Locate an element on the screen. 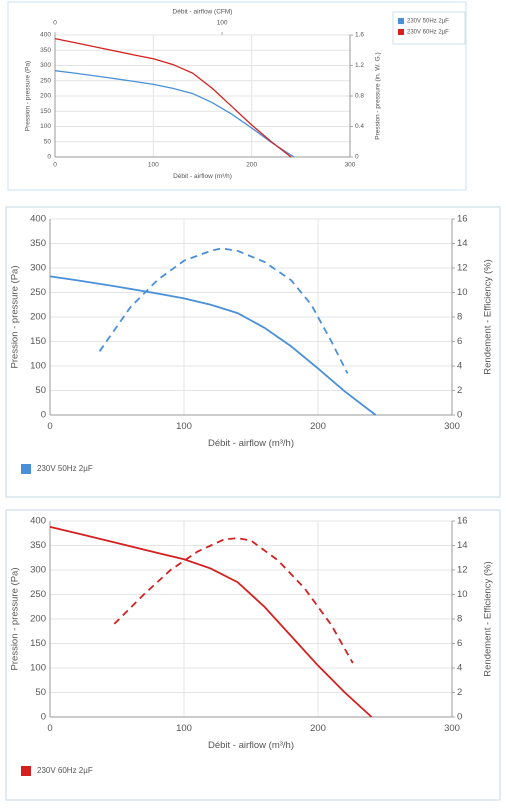  y2-tick-label: 1.2 is located at coordinates (359, 65).